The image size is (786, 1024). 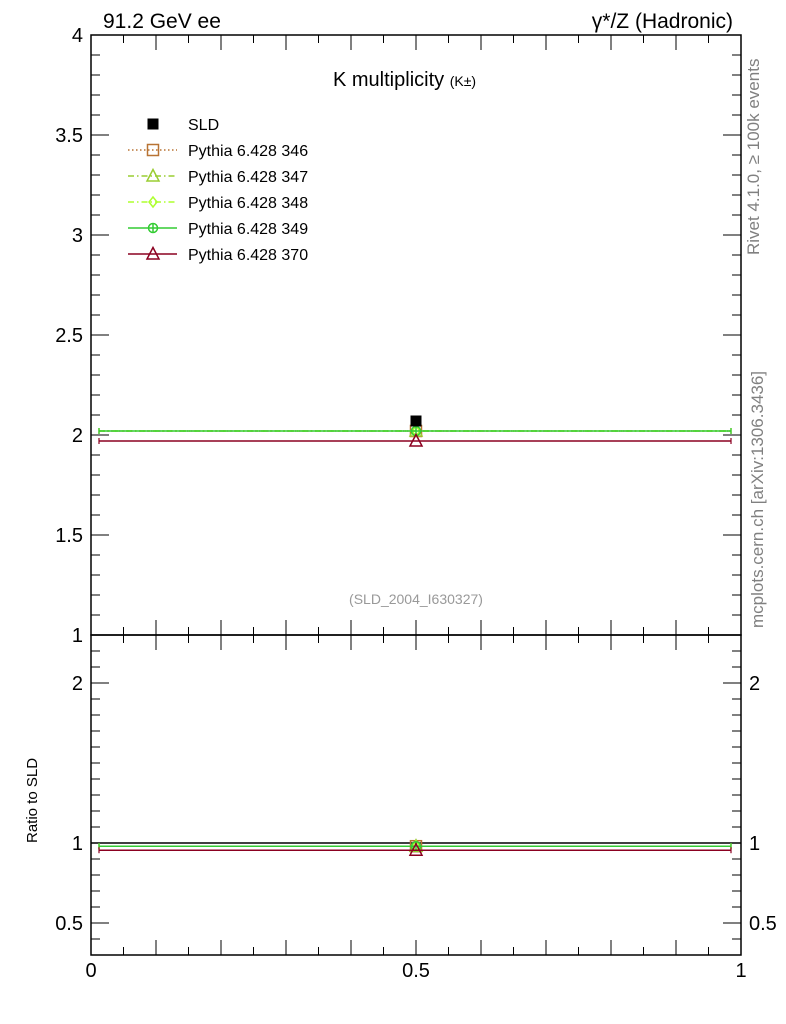 I want to click on mcplots-label: mcplots.cern.ch [arXiv:1306.3436], so click(x=757, y=499).